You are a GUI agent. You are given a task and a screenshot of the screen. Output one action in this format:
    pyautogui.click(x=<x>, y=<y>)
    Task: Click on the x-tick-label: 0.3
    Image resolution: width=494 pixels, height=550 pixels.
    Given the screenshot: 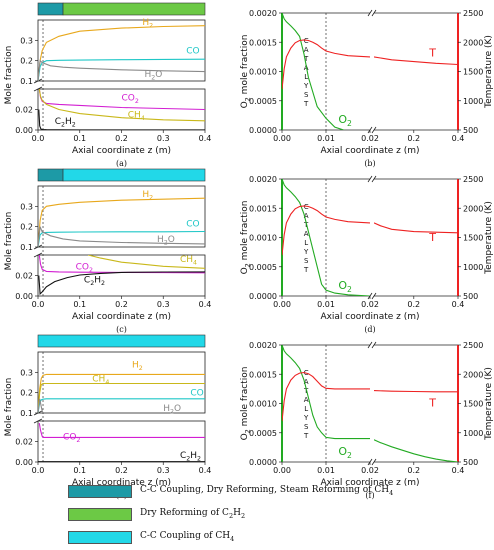 What is the action you would take?
    pyautogui.click(x=163, y=470)
    